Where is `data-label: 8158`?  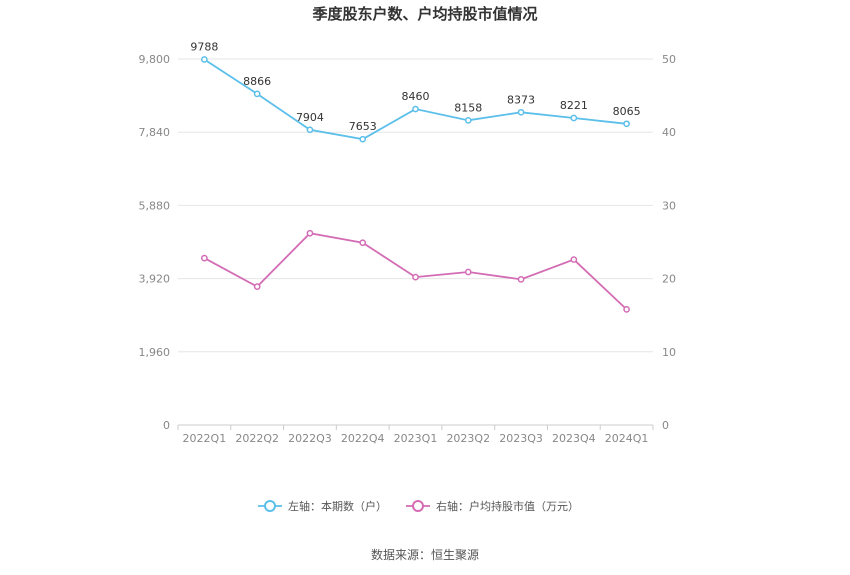 data-label: 8158 is located at coordinates (468, 107).